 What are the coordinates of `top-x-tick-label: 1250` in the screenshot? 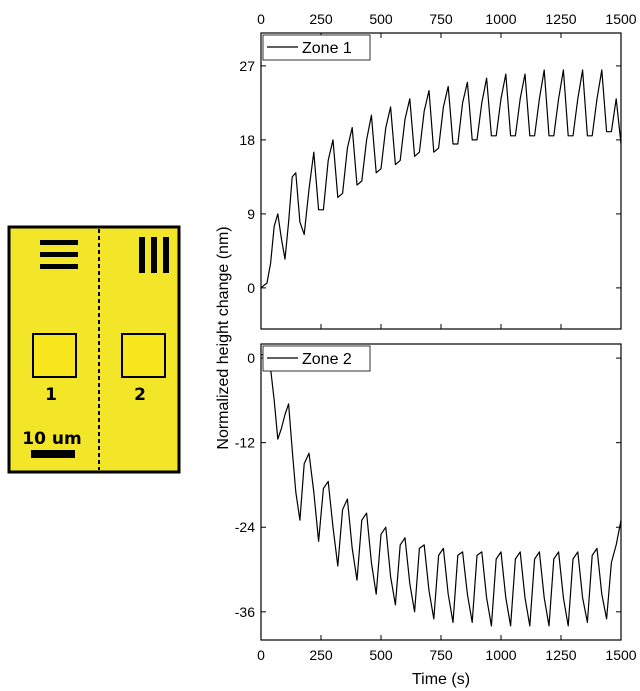 It's located at (560, 19).